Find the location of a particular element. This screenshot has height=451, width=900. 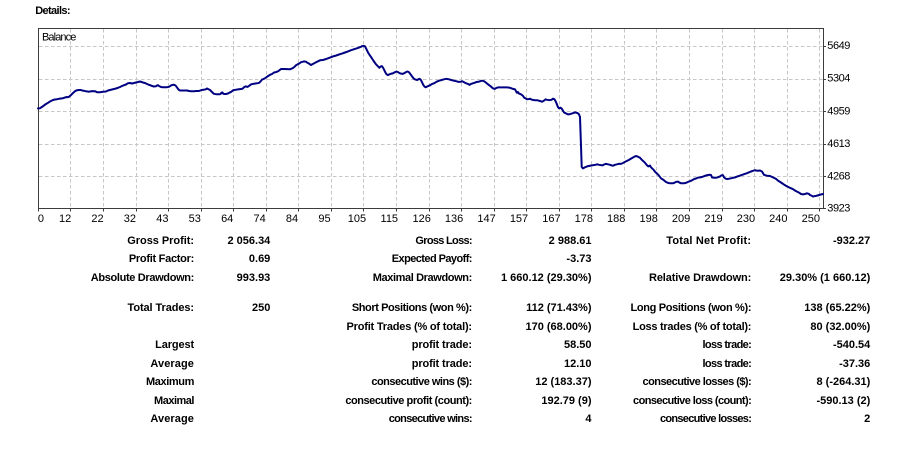

svg-text: 43 is located at coordinates (162, 219).